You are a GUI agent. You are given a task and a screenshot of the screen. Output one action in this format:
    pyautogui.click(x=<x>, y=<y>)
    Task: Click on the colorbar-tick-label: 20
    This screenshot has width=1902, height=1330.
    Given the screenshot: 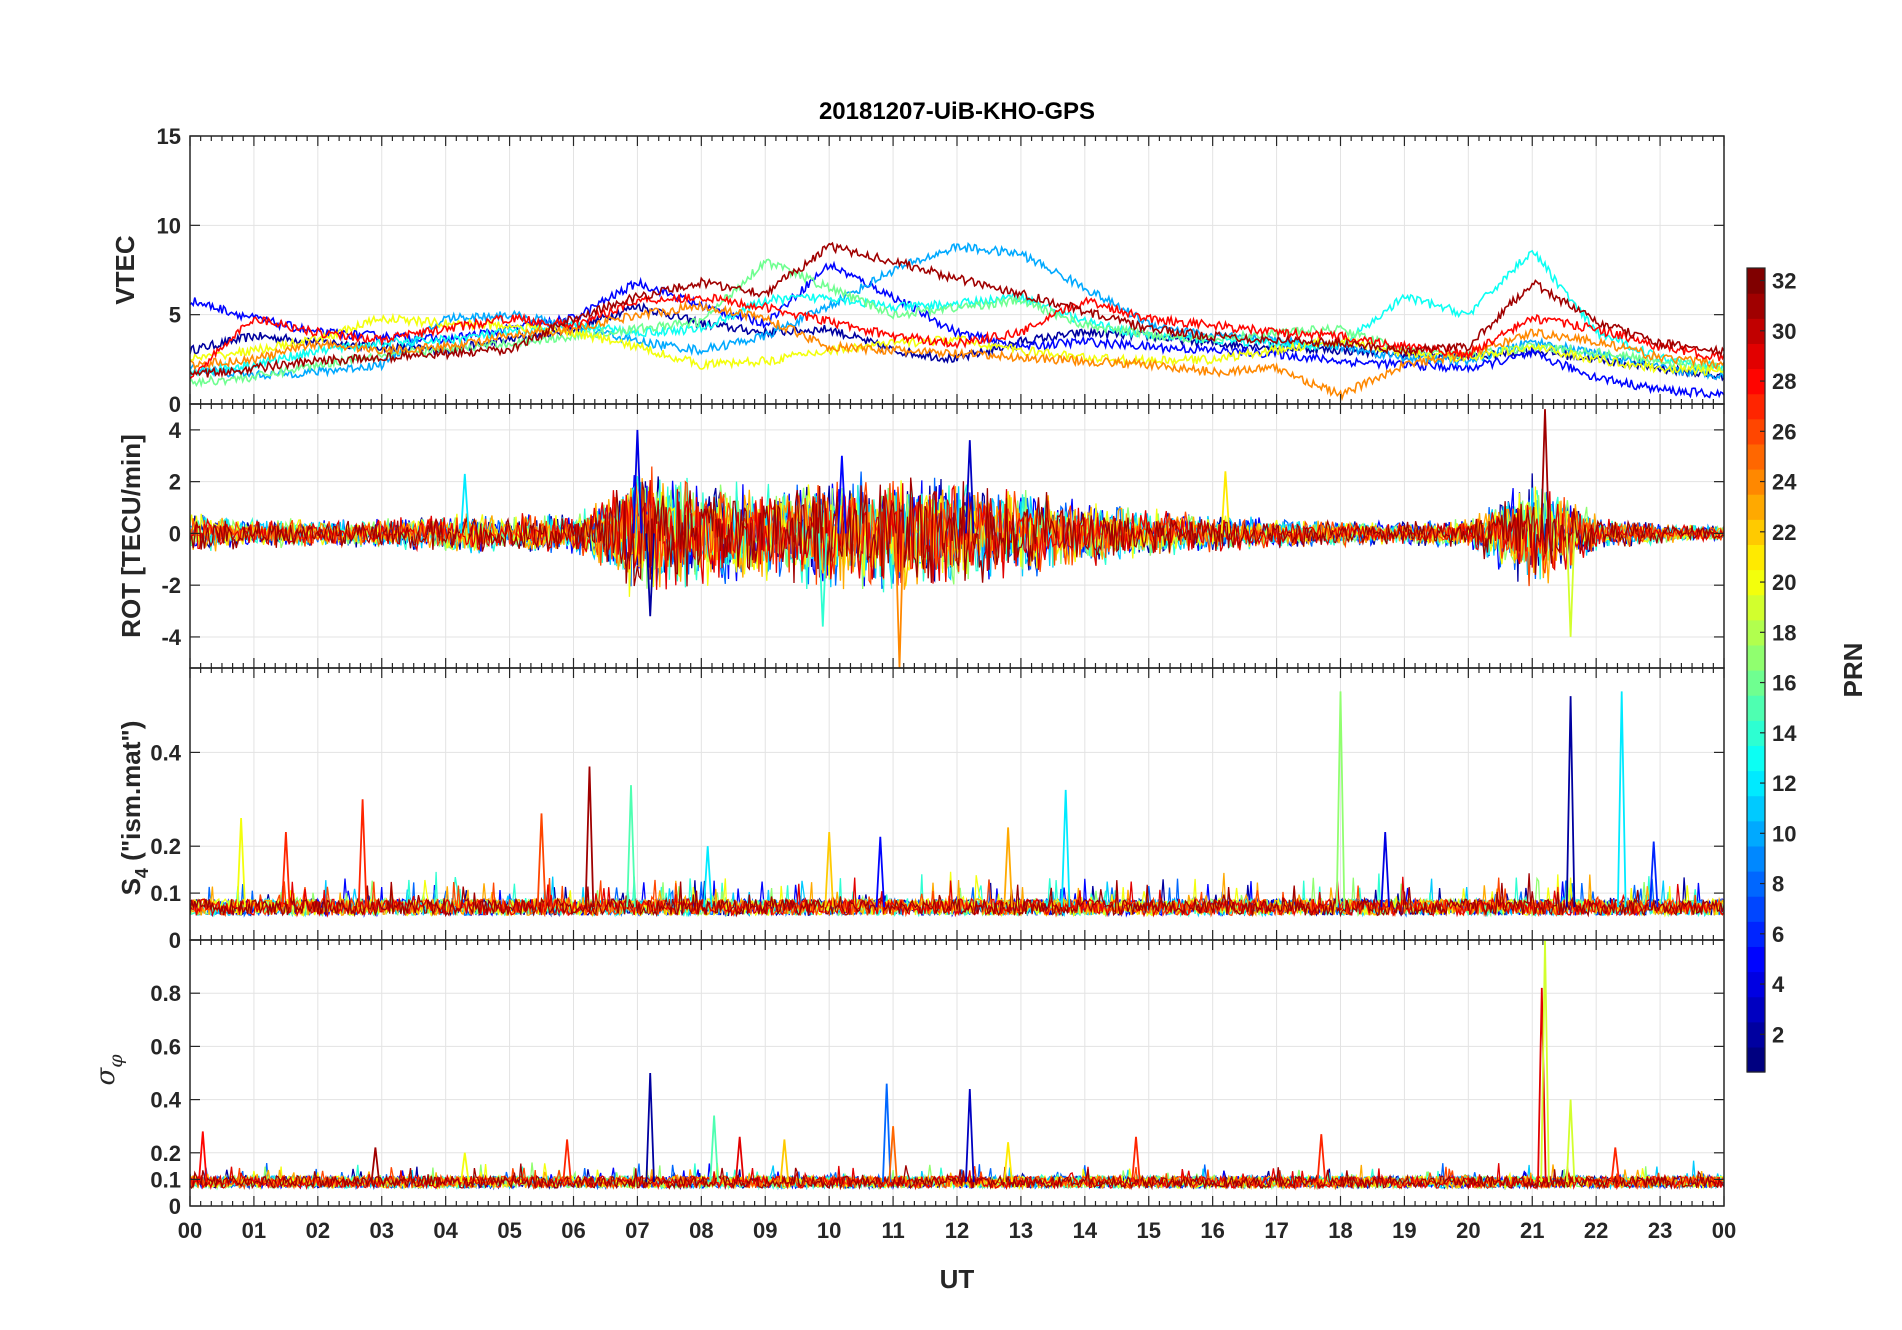 What is the action you would take?
    pyautogui.click(x=1784, y=582)
    